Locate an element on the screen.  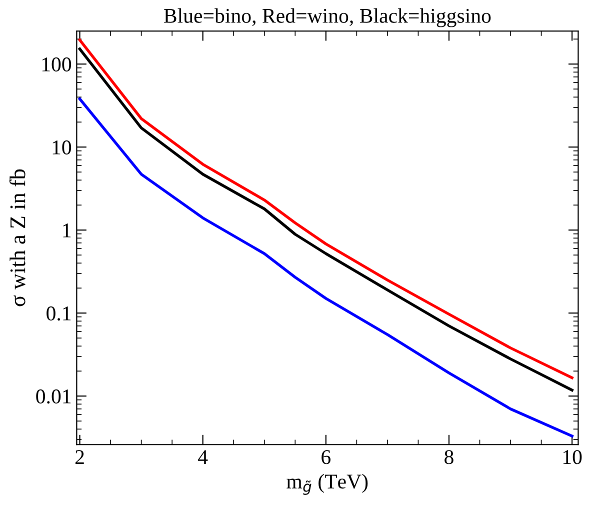
y-tick-label: 1 is located at coordinates (67, 231).